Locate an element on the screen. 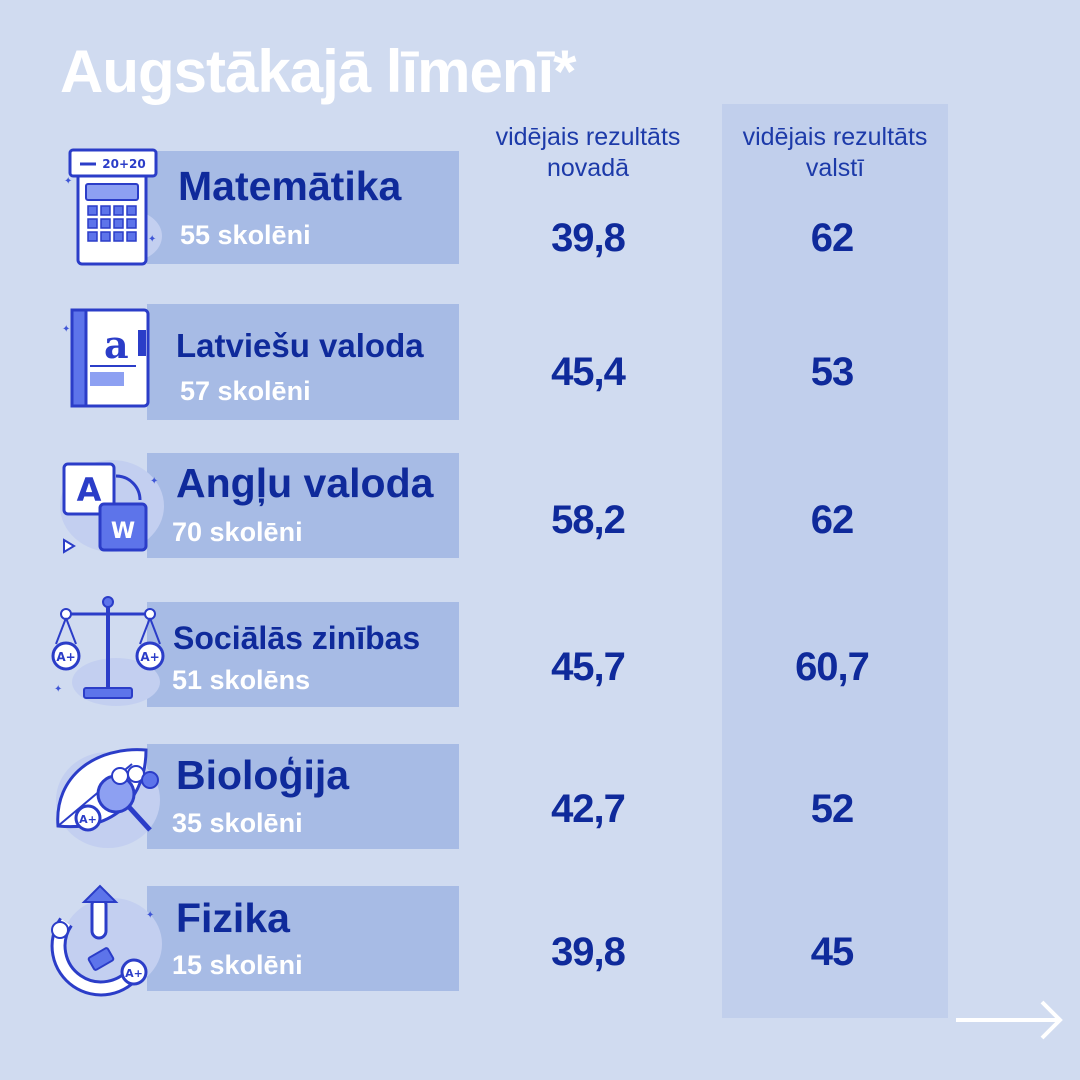 This screenshot has width=1080, height=1080. svg-text: W is located at coordinates (123, 531).